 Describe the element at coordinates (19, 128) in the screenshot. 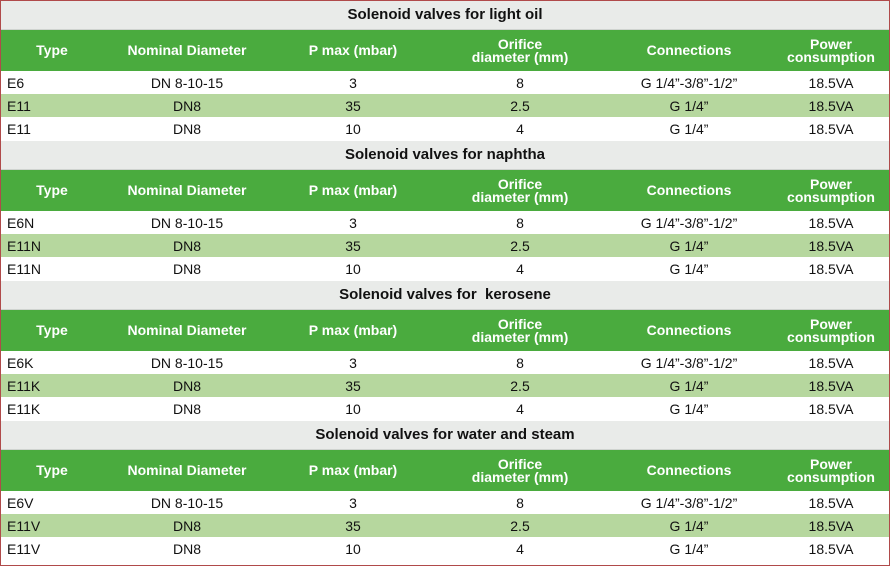

I see `cell-type: E11` at that location.